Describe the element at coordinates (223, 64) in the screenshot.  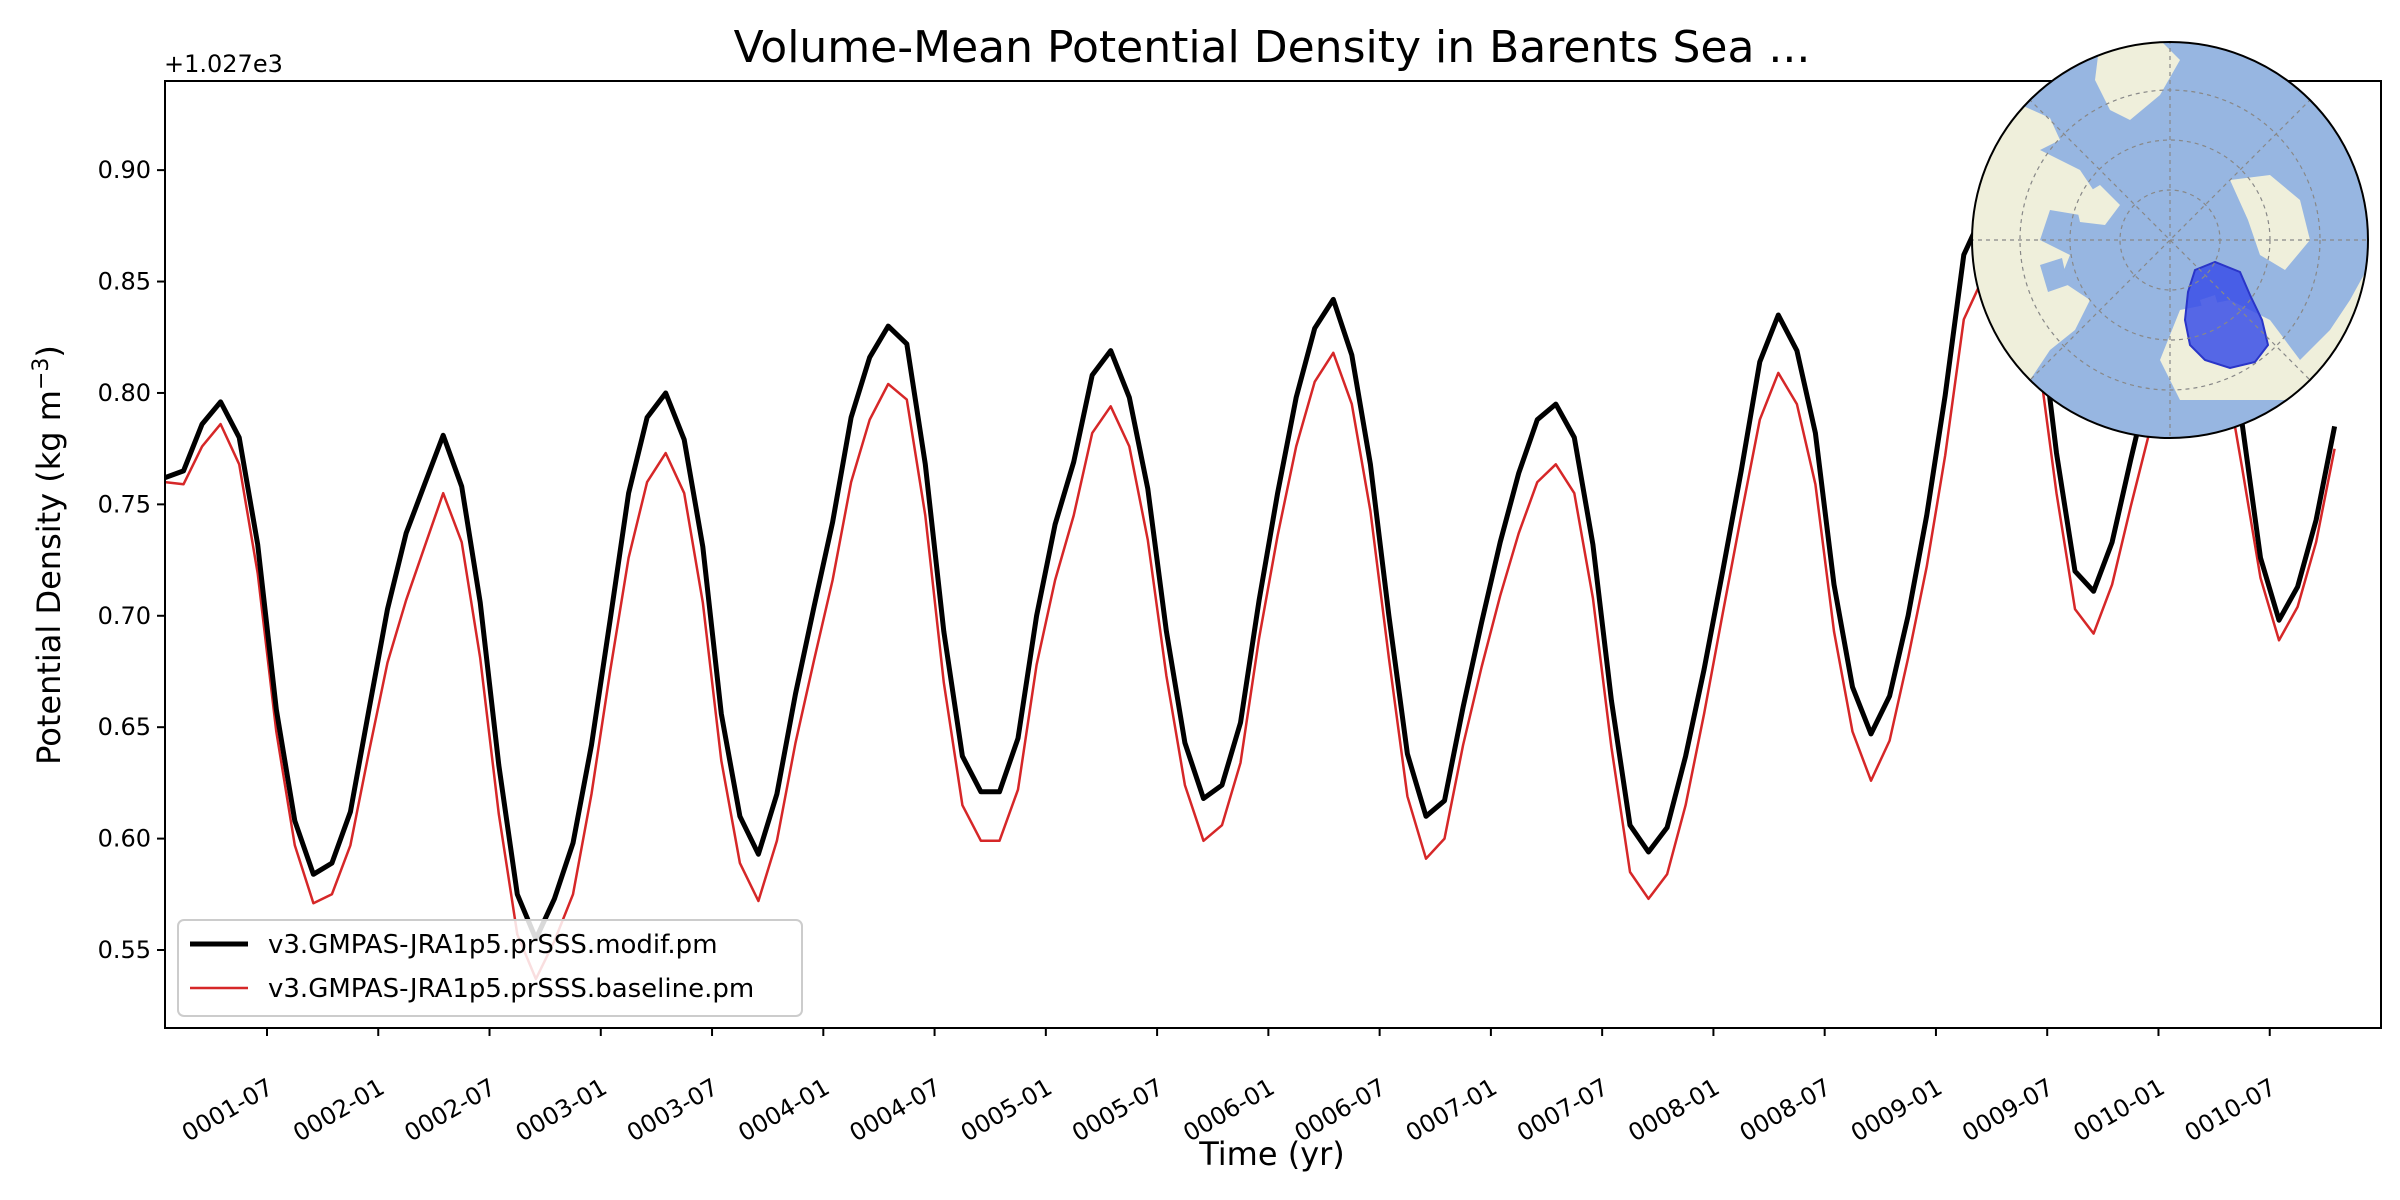
I see `y-offset-text: +1.027e3` at that location.